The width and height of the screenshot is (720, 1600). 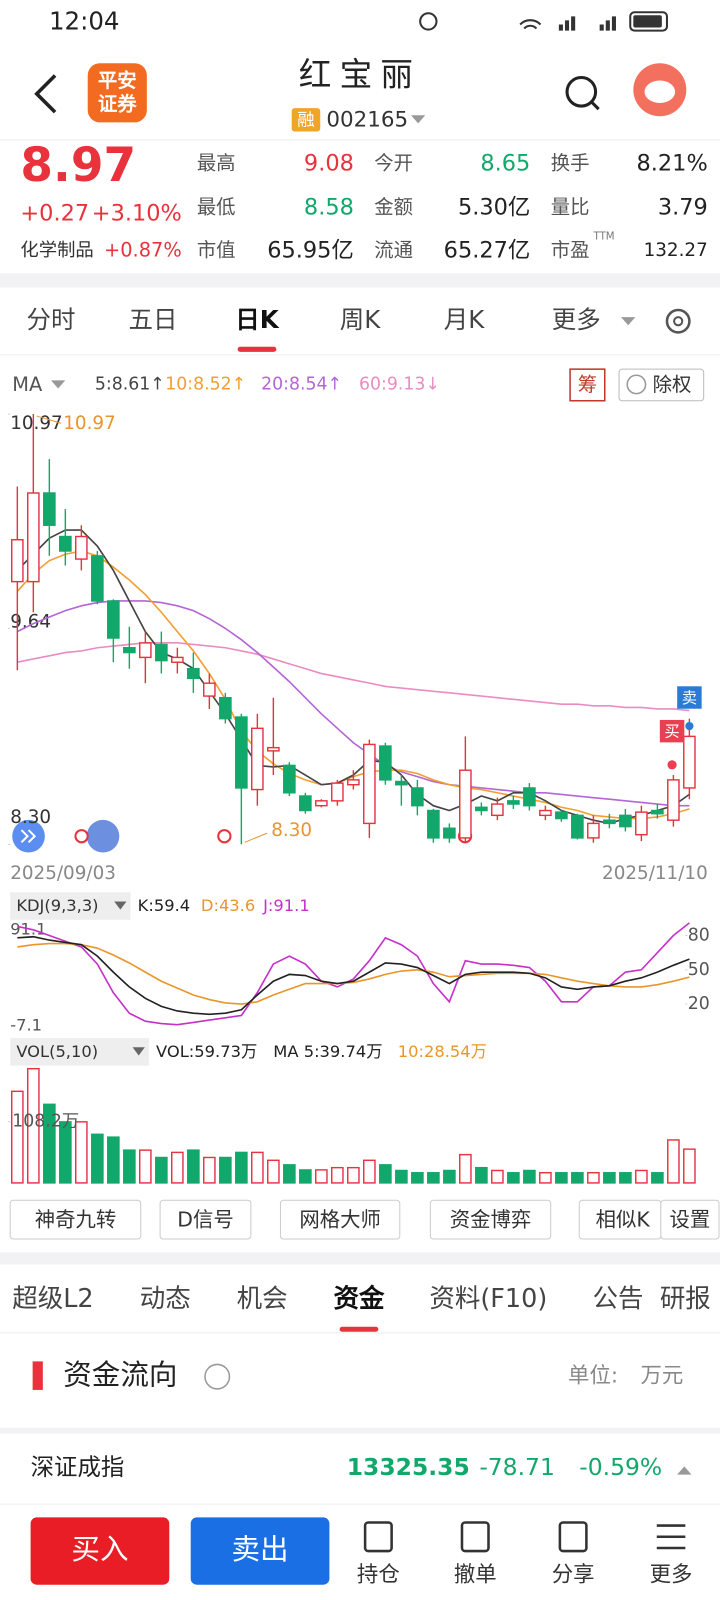 What do you see at coordinates (671, 1575) in the screenshot?
I see `action-label: 更多` at bounding box center [671, 1575].